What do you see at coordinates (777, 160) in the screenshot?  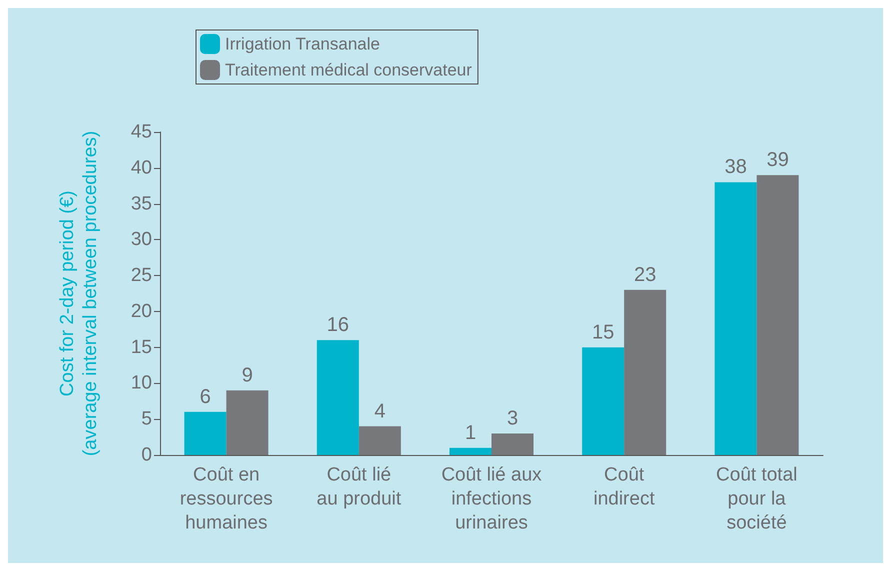 I see `data-label: 39` at bounding box center [777, 160].